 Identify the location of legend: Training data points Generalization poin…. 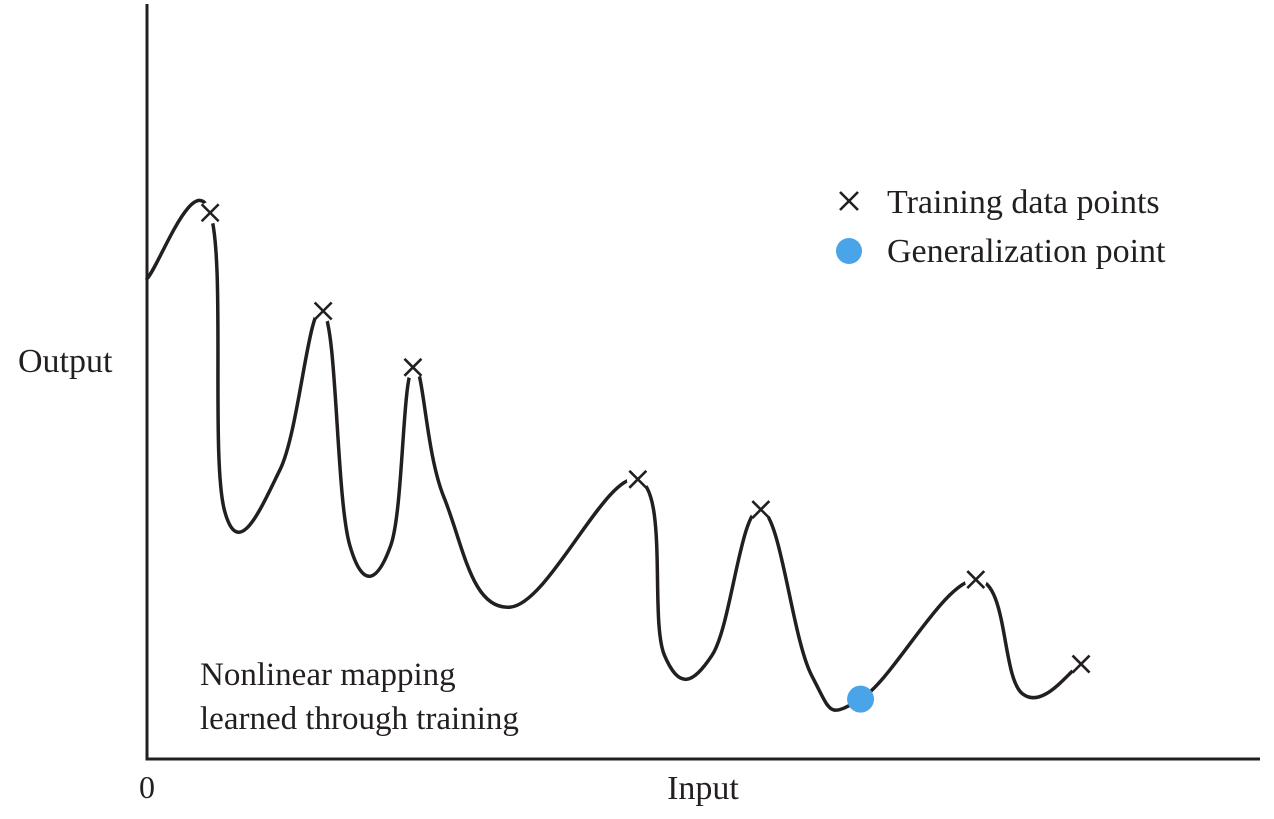
(1001, 227).